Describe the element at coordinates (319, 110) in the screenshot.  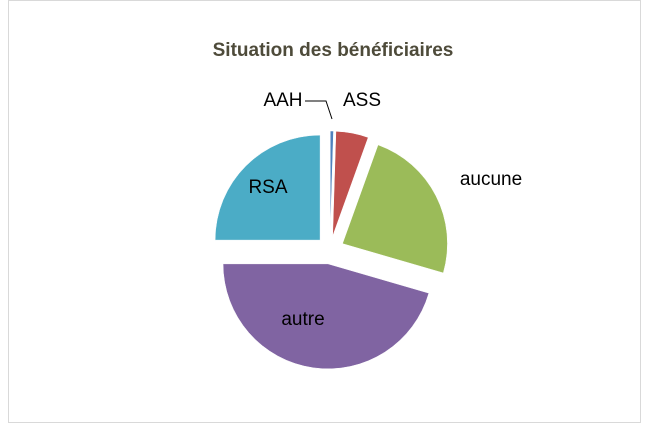
I see `leader-line` at that location.